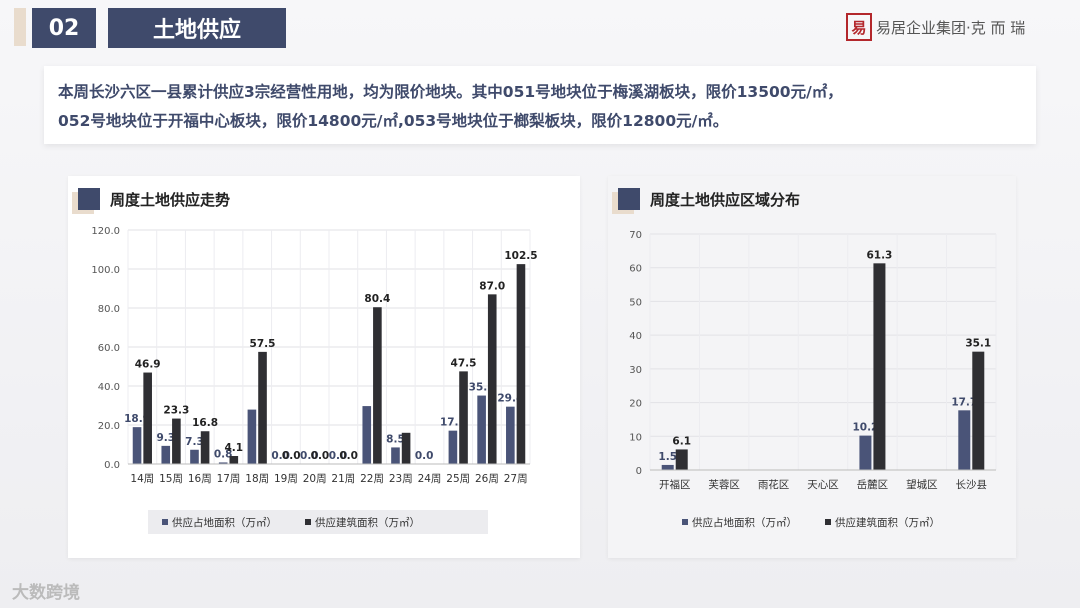 Image resolution: width=1080 pixels, height=608 pixels. I want to click on data-label: 4.1, so click(234, 448).